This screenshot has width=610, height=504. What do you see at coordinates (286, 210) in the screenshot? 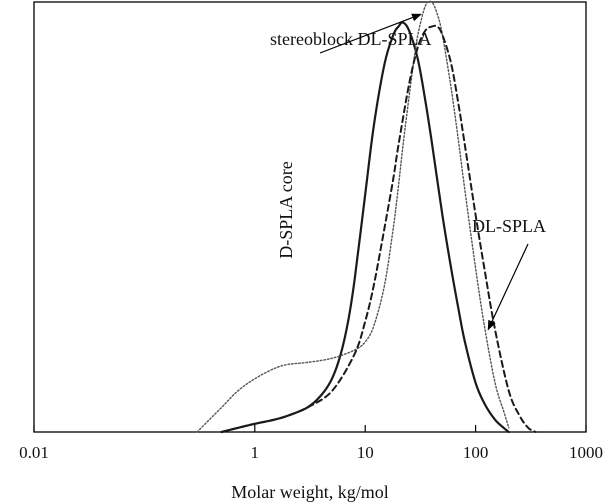
I see `annotation-label: D-SPLA core` at bounding box center [286, 210].